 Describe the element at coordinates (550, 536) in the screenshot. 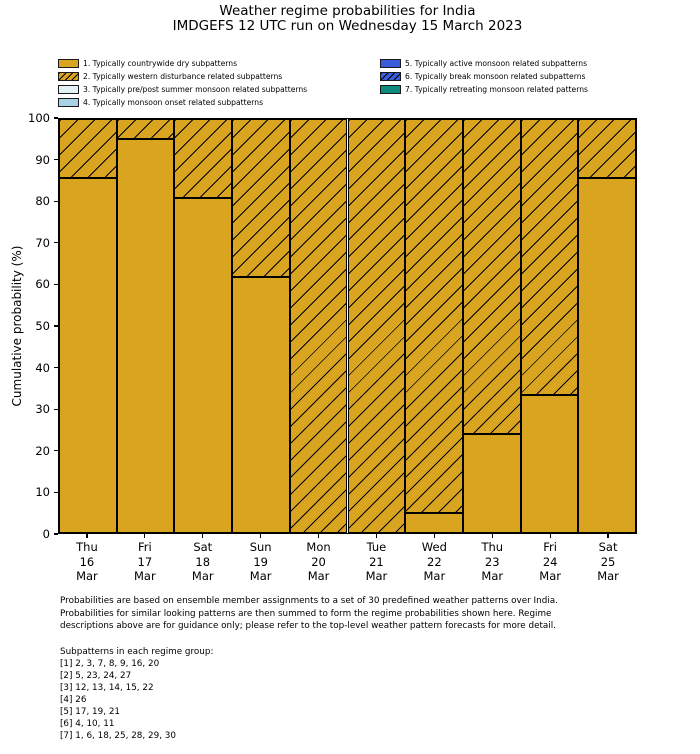

I see `x-tick-mark-fri-24-mar` at that location.